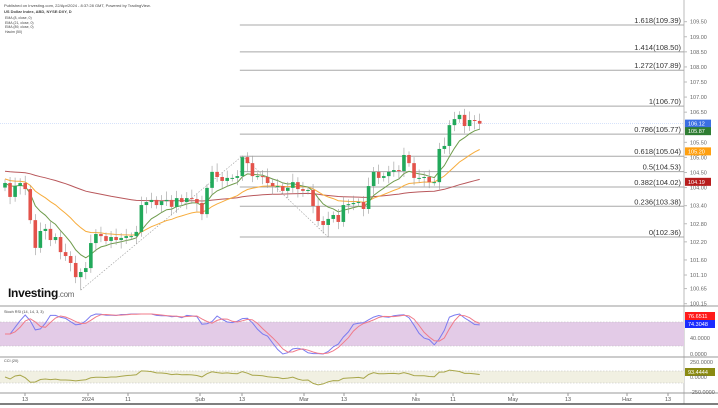 Image resolution: width=718 pixels, height=408 pixels. Describe the element at coordinates (698, 23) in the screenshot. I see `price-tick-label: 109.50` at that location.